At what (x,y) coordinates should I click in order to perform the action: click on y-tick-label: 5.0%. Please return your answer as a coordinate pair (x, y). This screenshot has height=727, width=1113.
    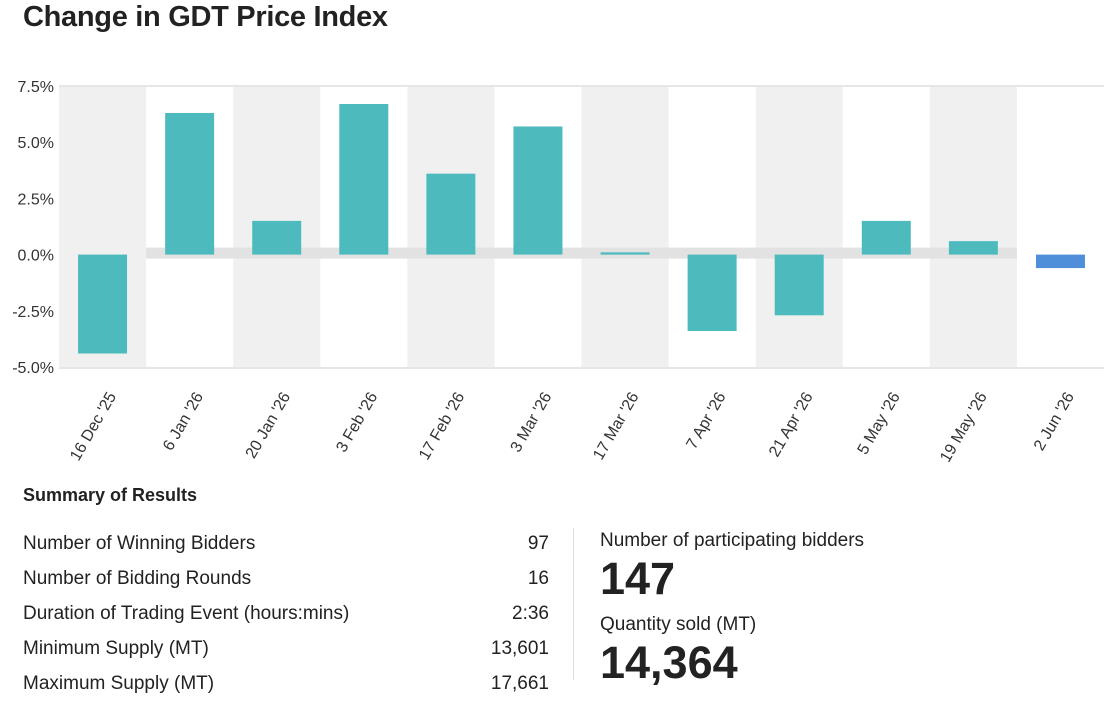
    Looking at the image, I should click on (36, 143).